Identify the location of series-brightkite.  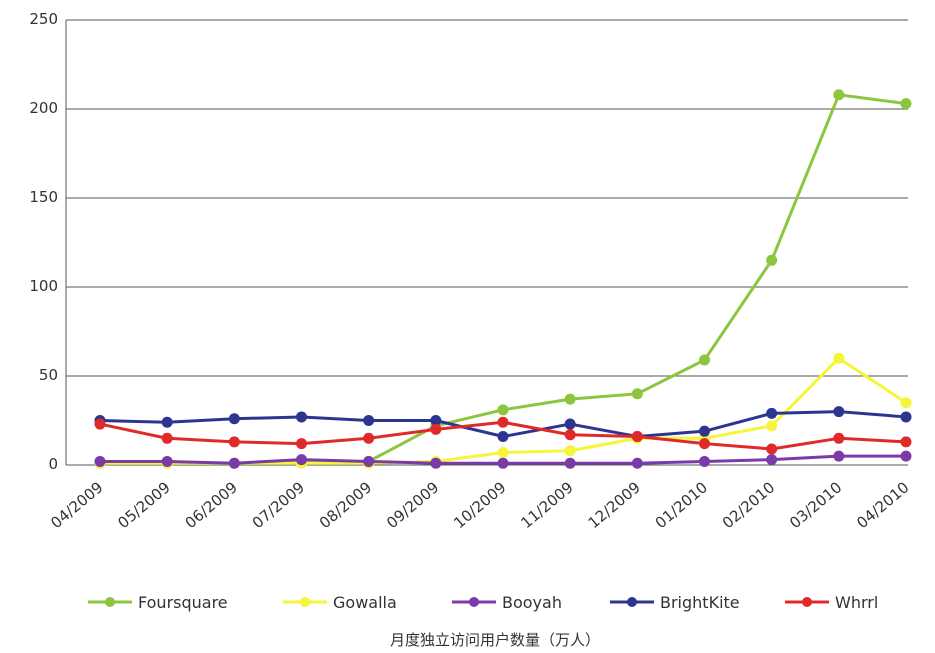
(503, 424).